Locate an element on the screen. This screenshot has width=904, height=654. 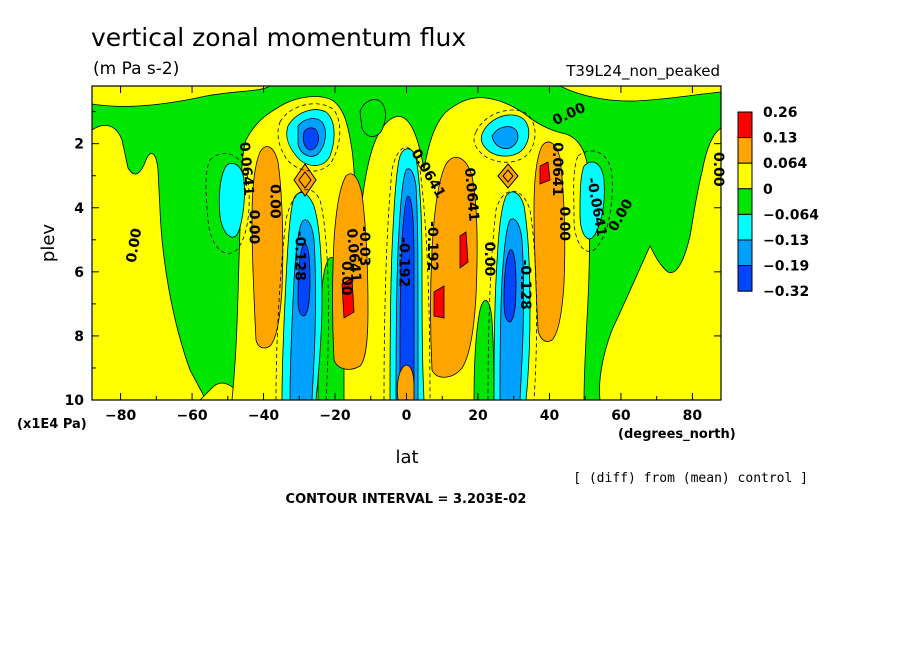
feature-diamond-nh-inner is located at coordinates (508, 176).